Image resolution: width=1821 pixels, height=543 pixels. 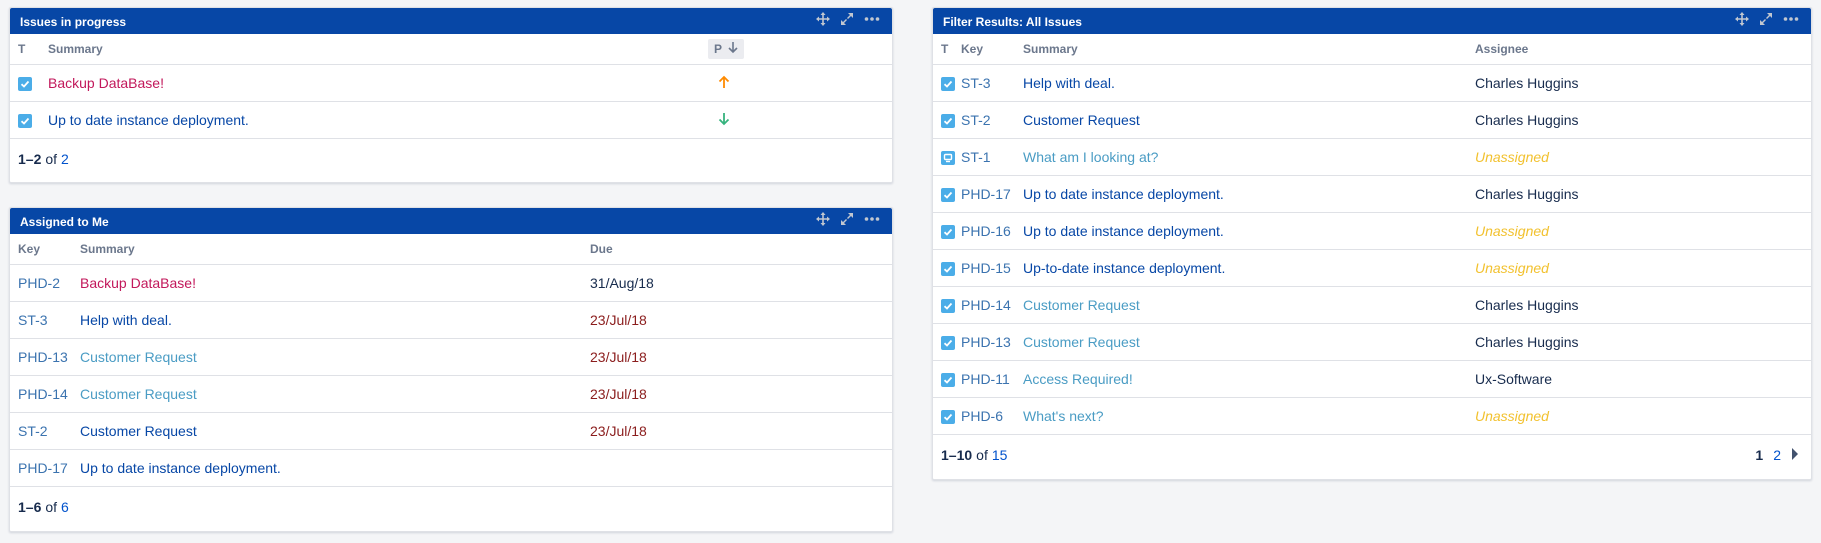 I want to click on page-link: 2, so click(x=1777, y=455).